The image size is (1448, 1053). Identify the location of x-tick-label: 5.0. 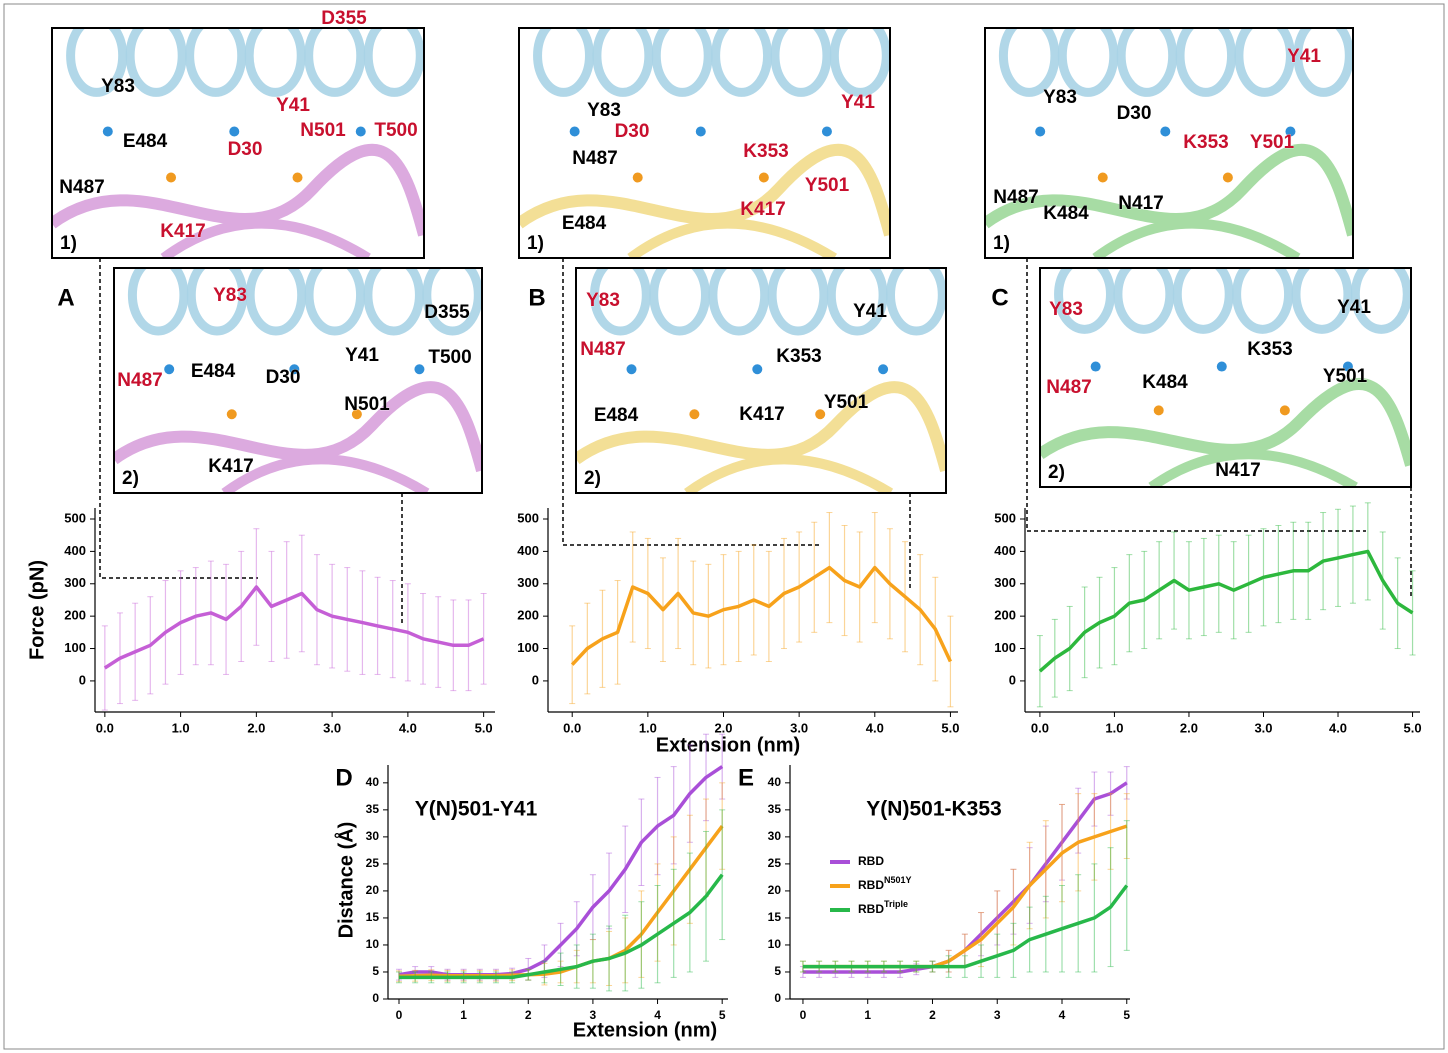
(1413, 727).